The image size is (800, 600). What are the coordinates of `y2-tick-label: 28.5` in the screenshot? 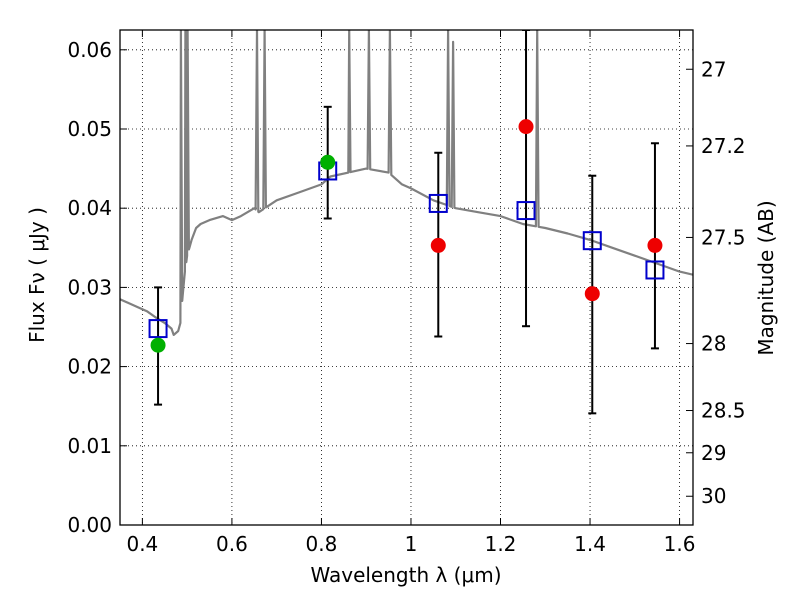 It's located at (723, 411).